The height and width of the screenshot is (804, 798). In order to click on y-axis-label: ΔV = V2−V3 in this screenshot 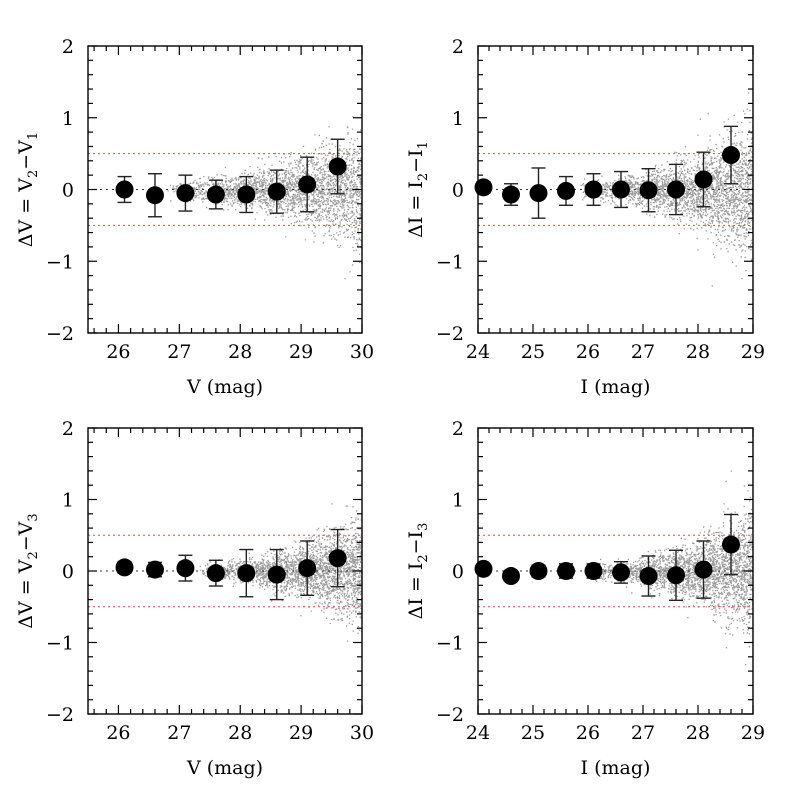, I will do `click(28, 570)`.